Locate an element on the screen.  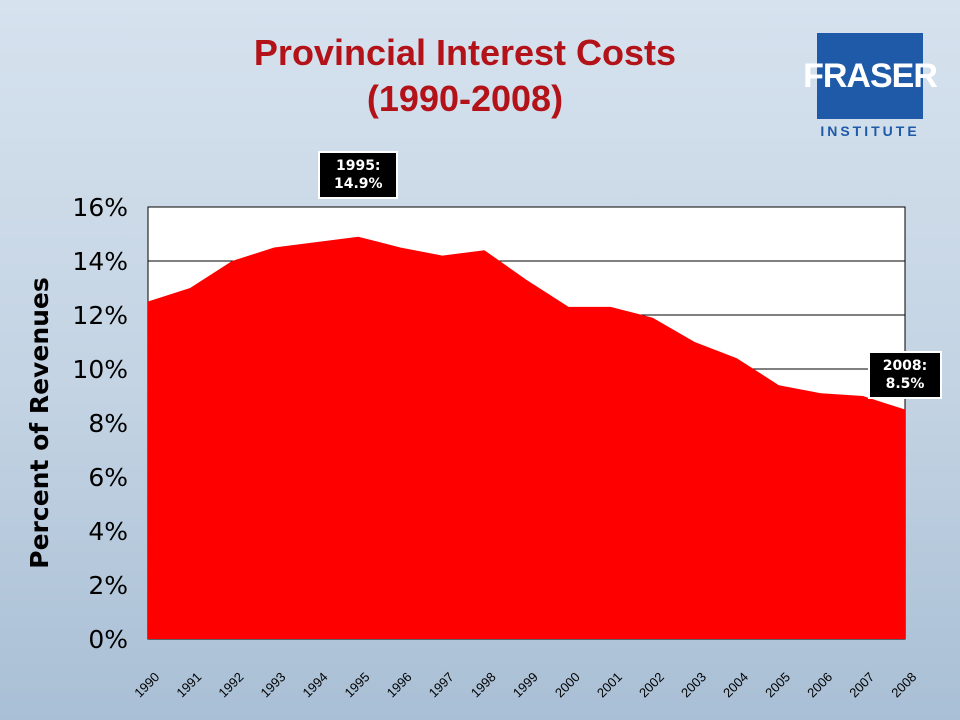
fraser-institute-logo: FRASER INSTITUTE is located at coordinates (870, 86).